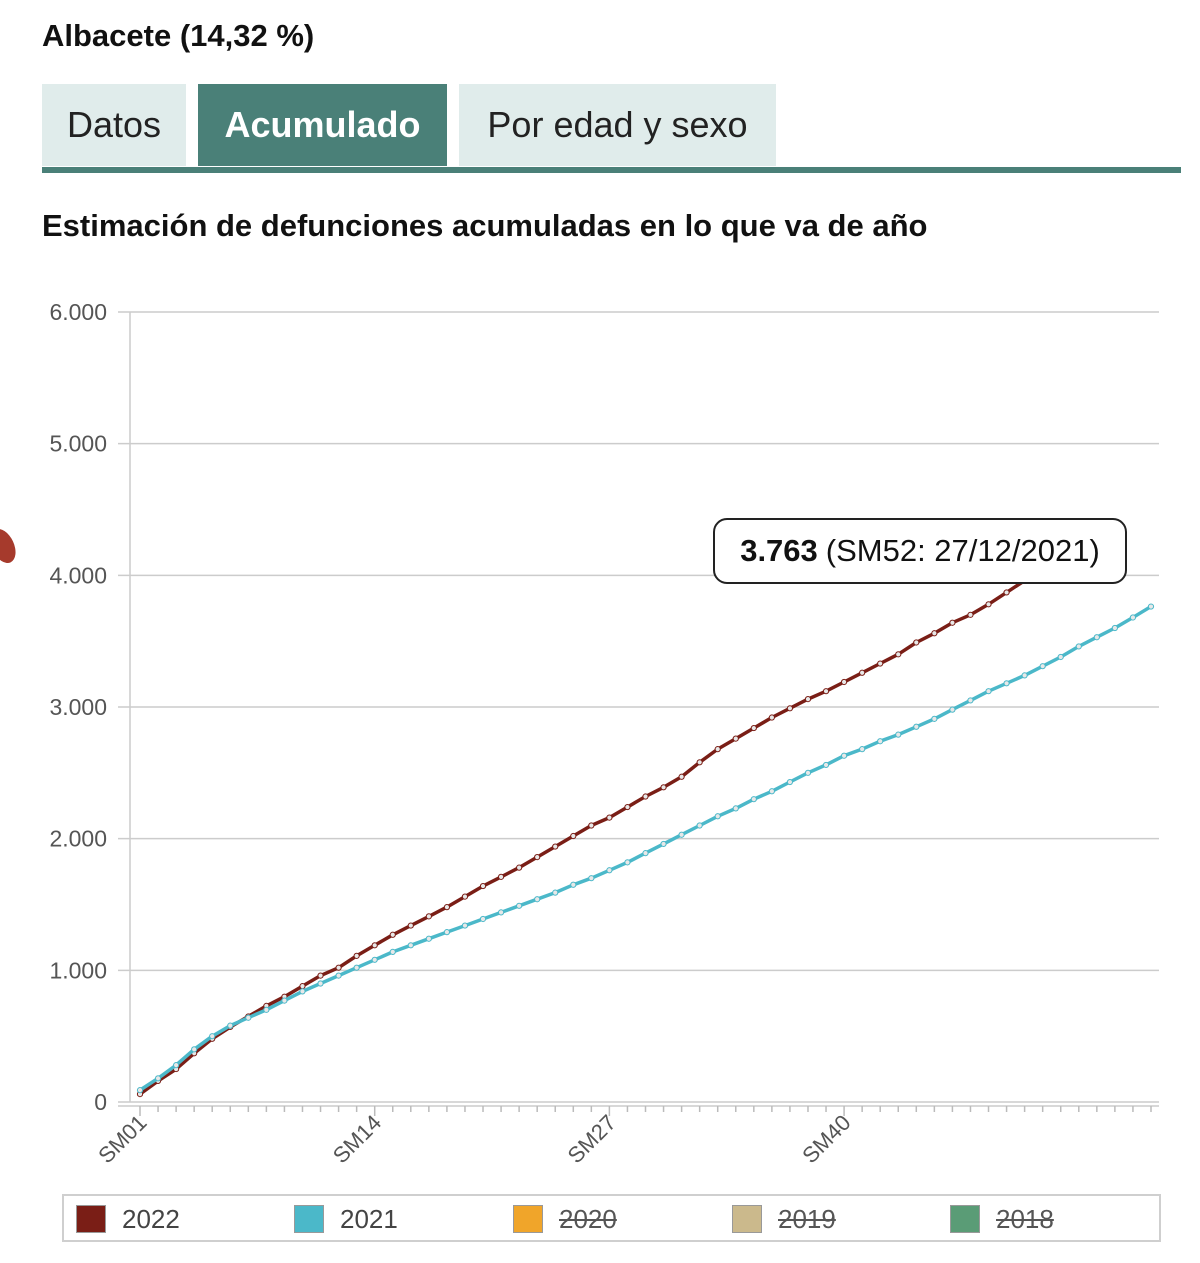 The width and height of the screenshot is (1200, 1263). What do you see at coordinates (617, 125) in the screenshot?
I see `tab-por-edad-y-sexo: Por edad y sexo` at bounding box center [617, 125].